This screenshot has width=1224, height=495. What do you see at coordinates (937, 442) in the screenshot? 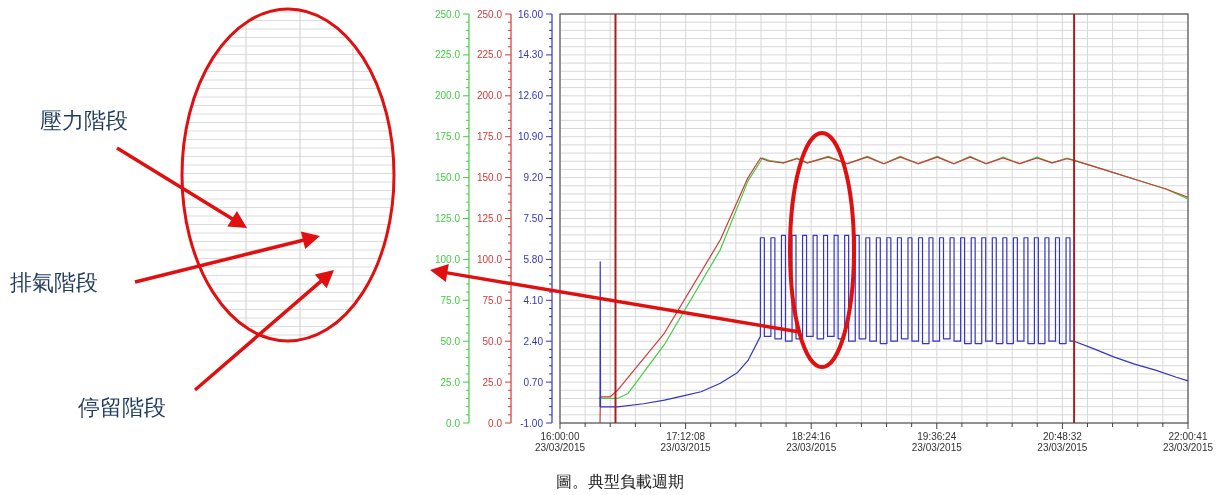
I see `x-tick-label: 19:36:24 23/03/2015` at bounding box center [937, 442].